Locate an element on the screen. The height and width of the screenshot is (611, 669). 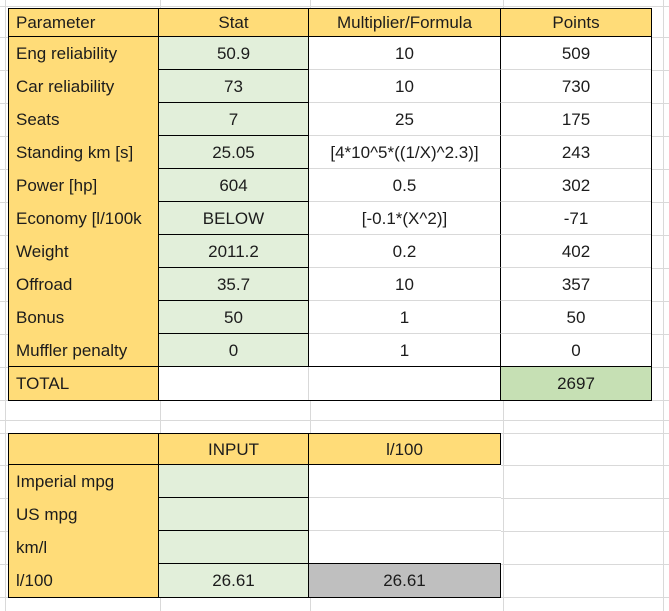
param-label-cell: Muffler penalty is located at coordinates (84, 350).